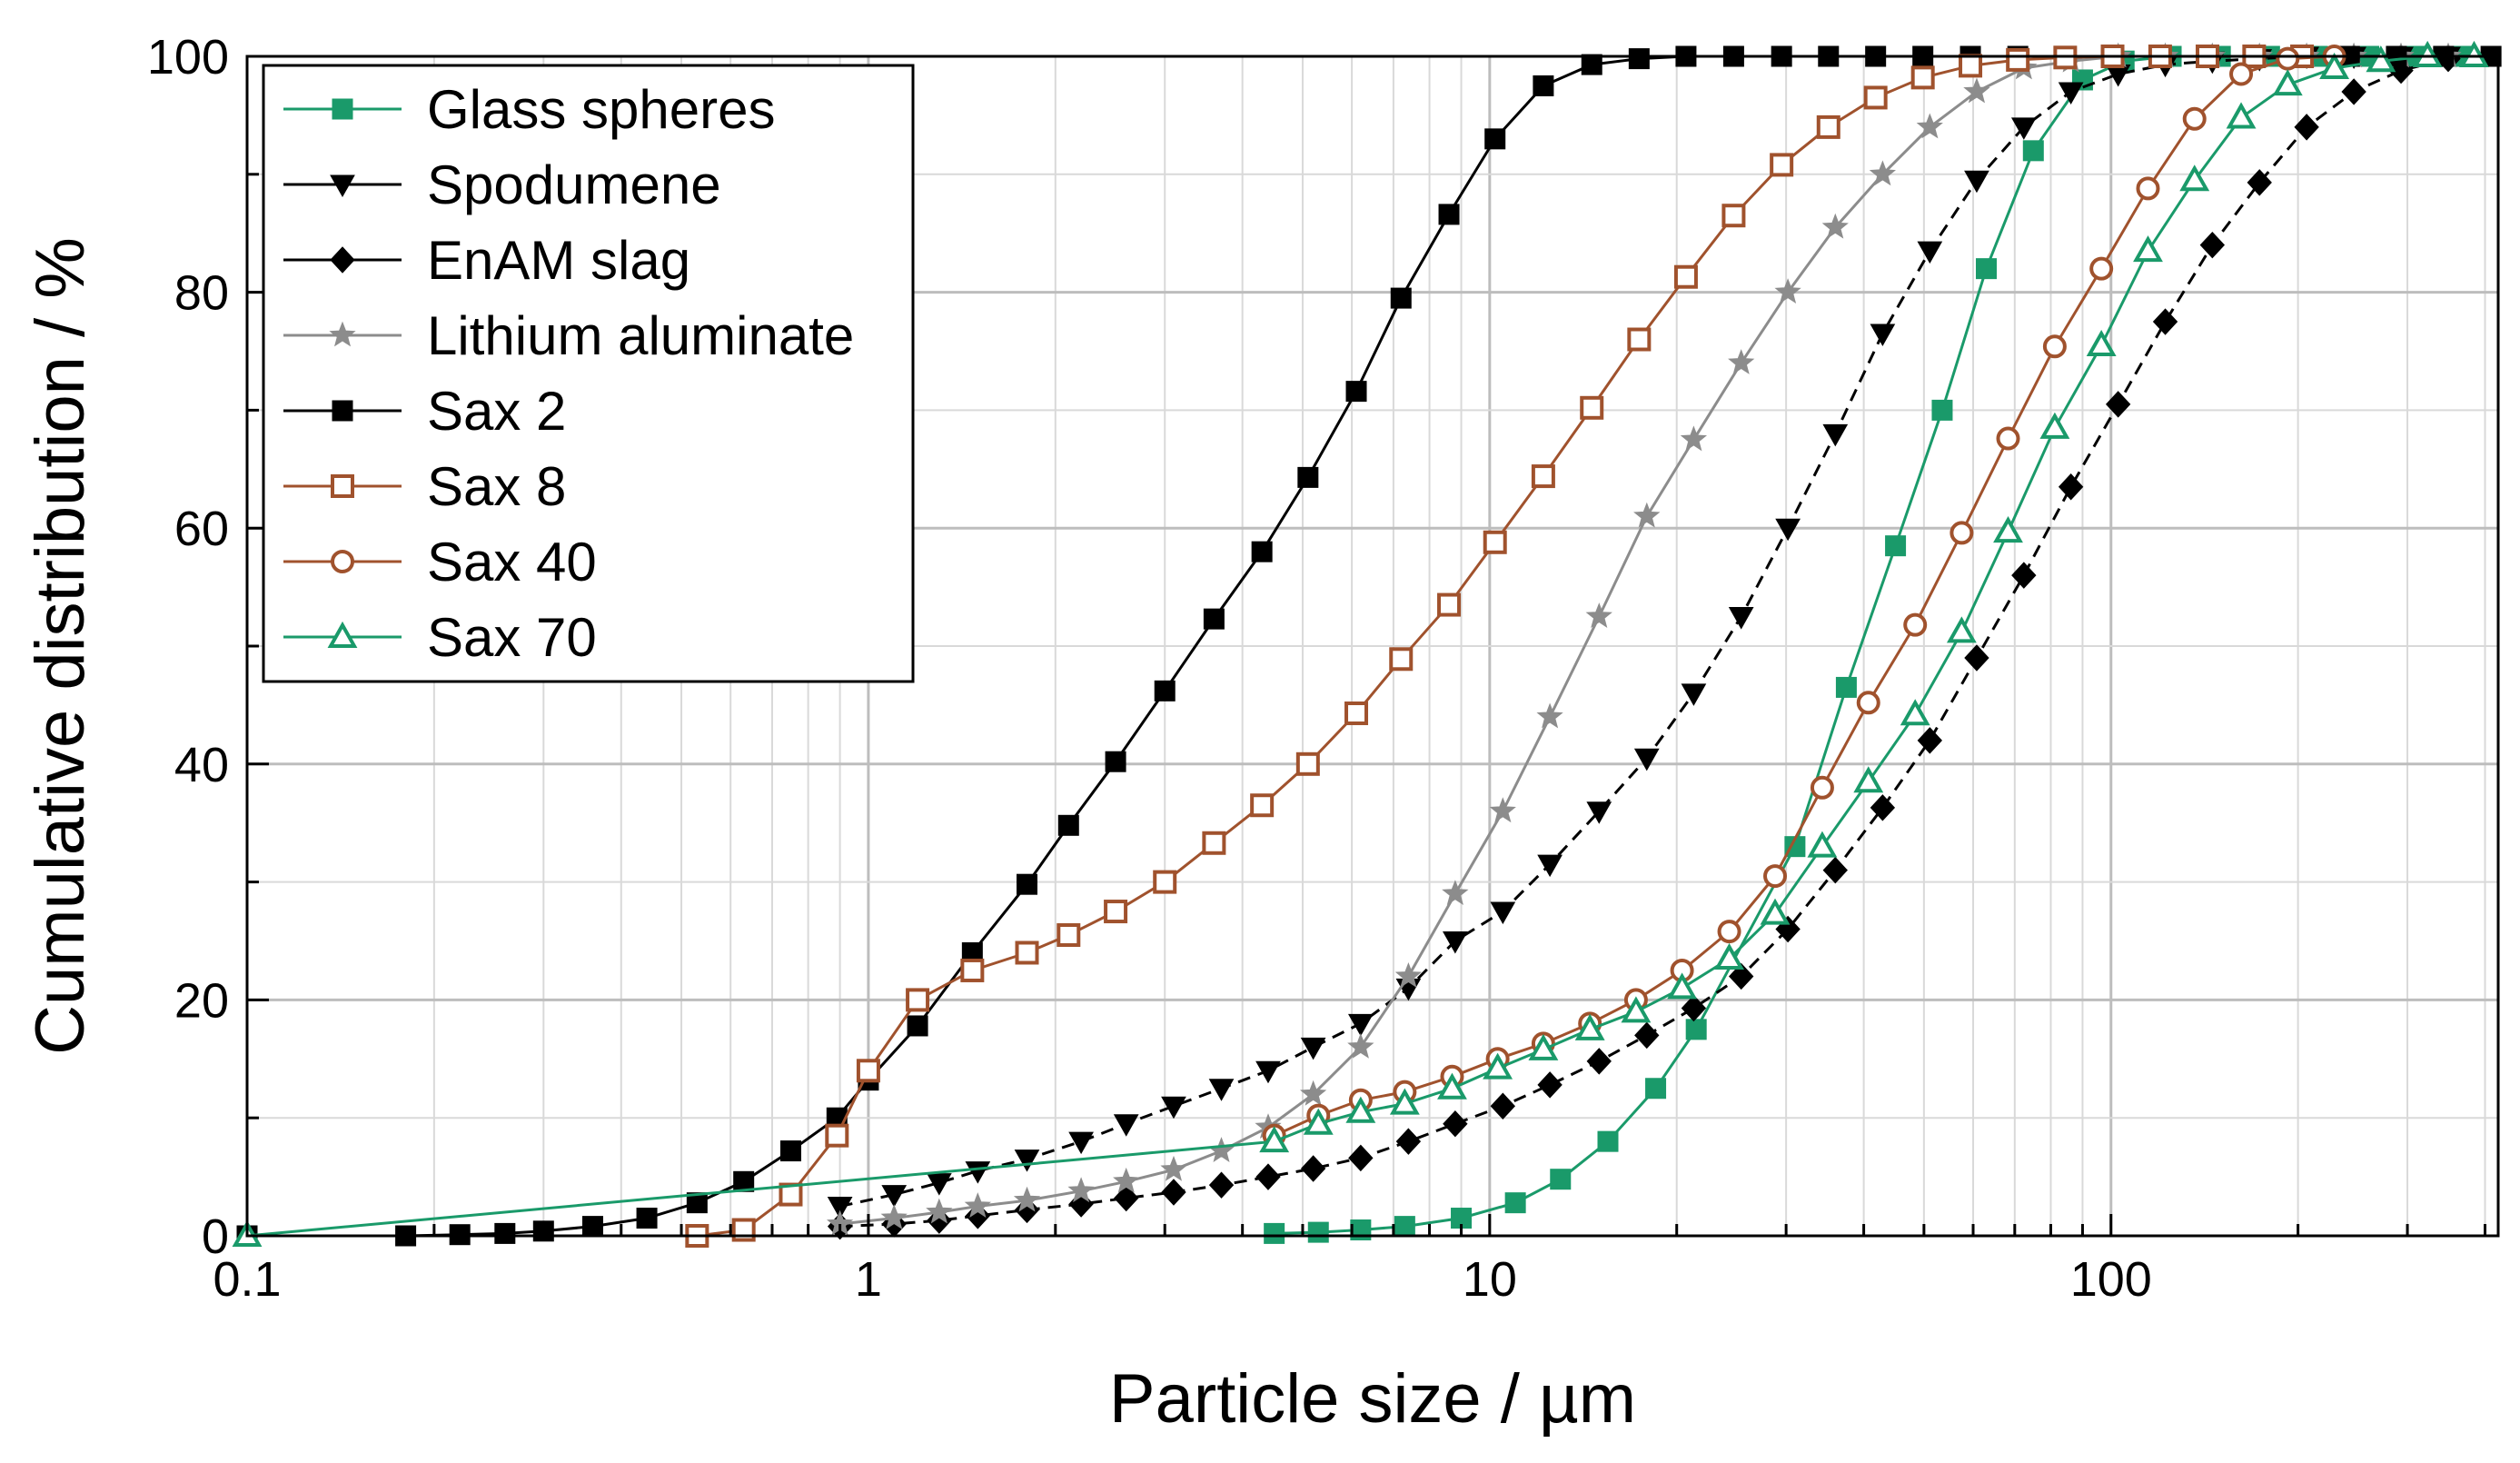  What do you see at coordinates (61, 646) in the screenshot?
I see `y-axis-title: Cumulative distribution / %` at bounding box center [61, 646].